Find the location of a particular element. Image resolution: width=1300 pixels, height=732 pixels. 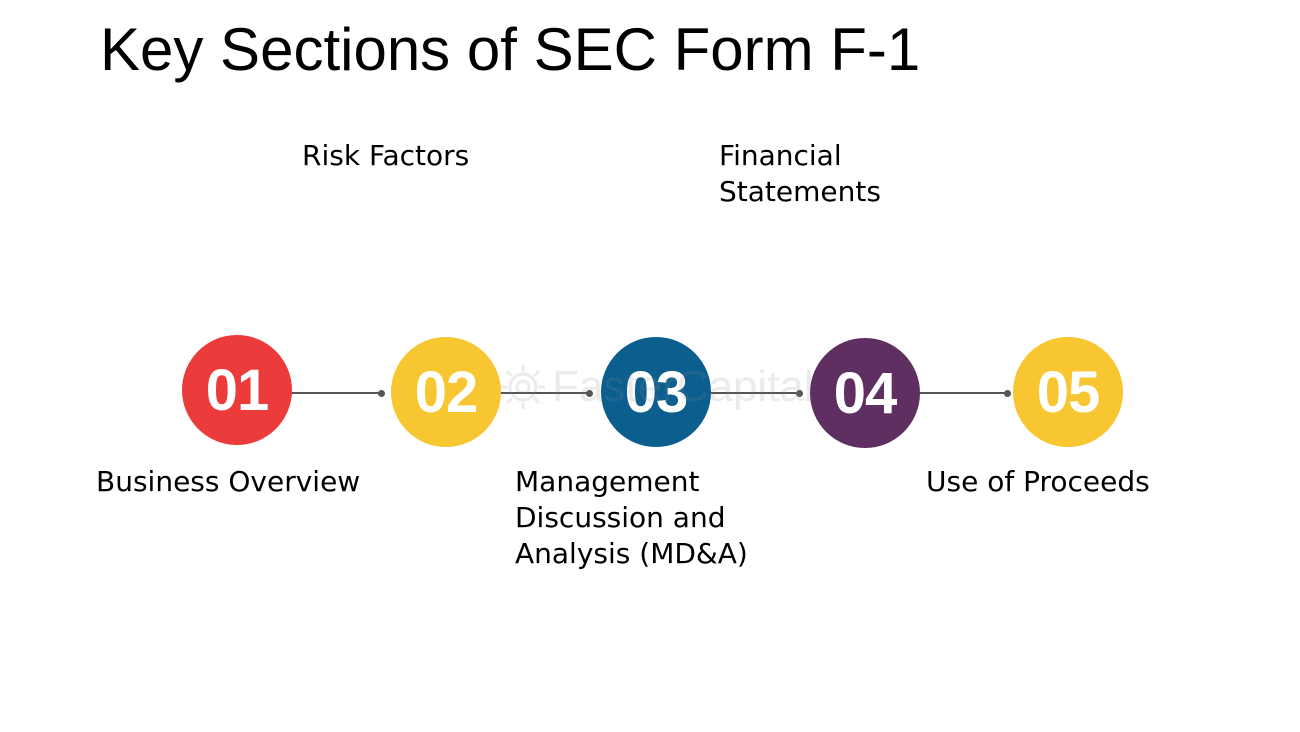

step-3-number: 03 is located at coordinates (656, 392).